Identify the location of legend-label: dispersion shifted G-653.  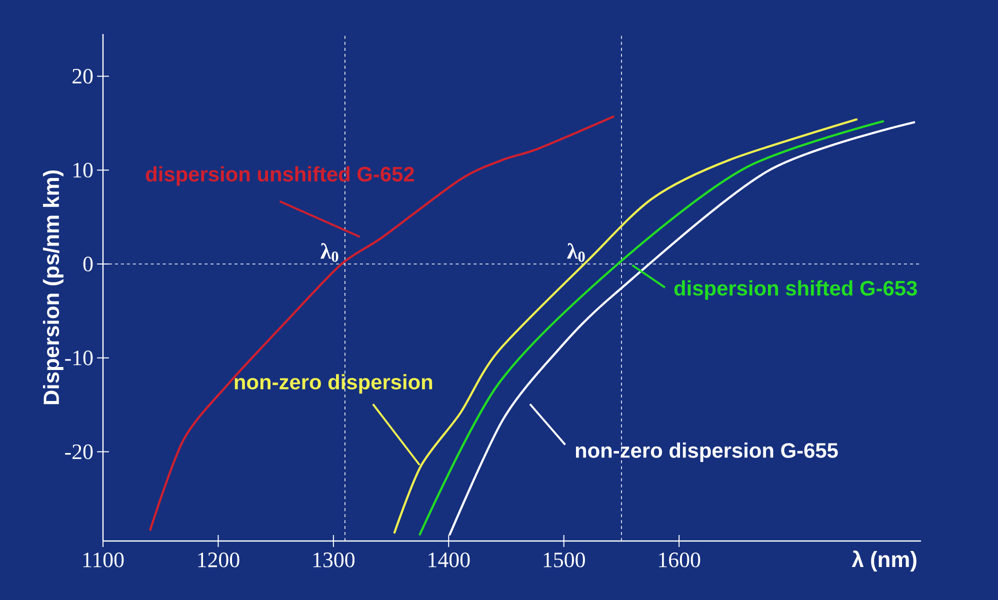
(795, 290).